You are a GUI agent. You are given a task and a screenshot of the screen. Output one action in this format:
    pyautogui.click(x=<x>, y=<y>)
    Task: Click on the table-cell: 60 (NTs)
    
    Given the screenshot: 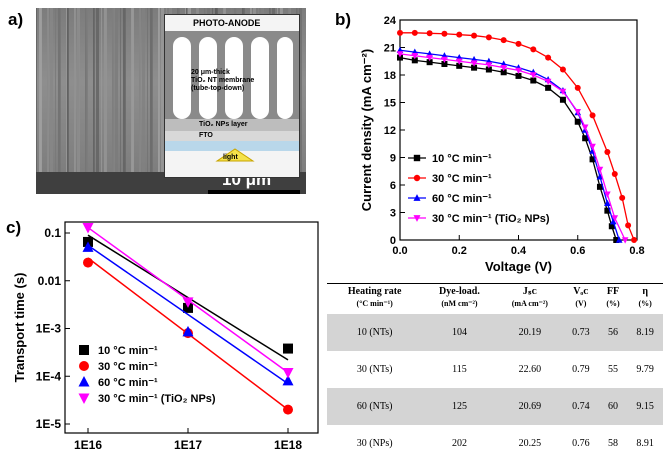 What is the action you would take?
    pyautogui.click(x=374, y=406)
    